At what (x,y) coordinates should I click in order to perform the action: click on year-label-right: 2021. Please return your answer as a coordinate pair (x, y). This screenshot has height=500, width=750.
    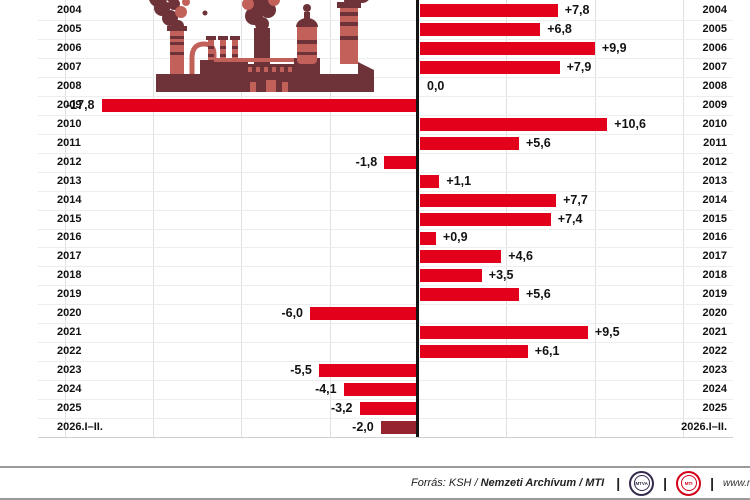
    Looking at the image, I should click on (714, 332).